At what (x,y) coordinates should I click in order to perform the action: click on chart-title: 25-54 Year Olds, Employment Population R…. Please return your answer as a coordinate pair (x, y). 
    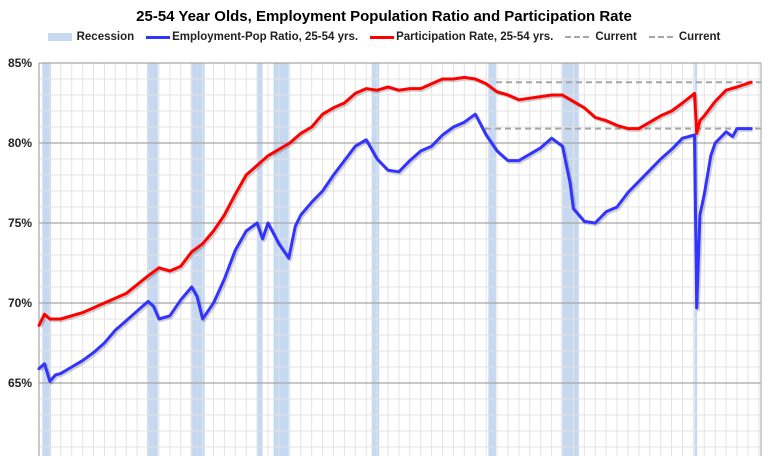
    Looking at the image, I should click on (384, 16).